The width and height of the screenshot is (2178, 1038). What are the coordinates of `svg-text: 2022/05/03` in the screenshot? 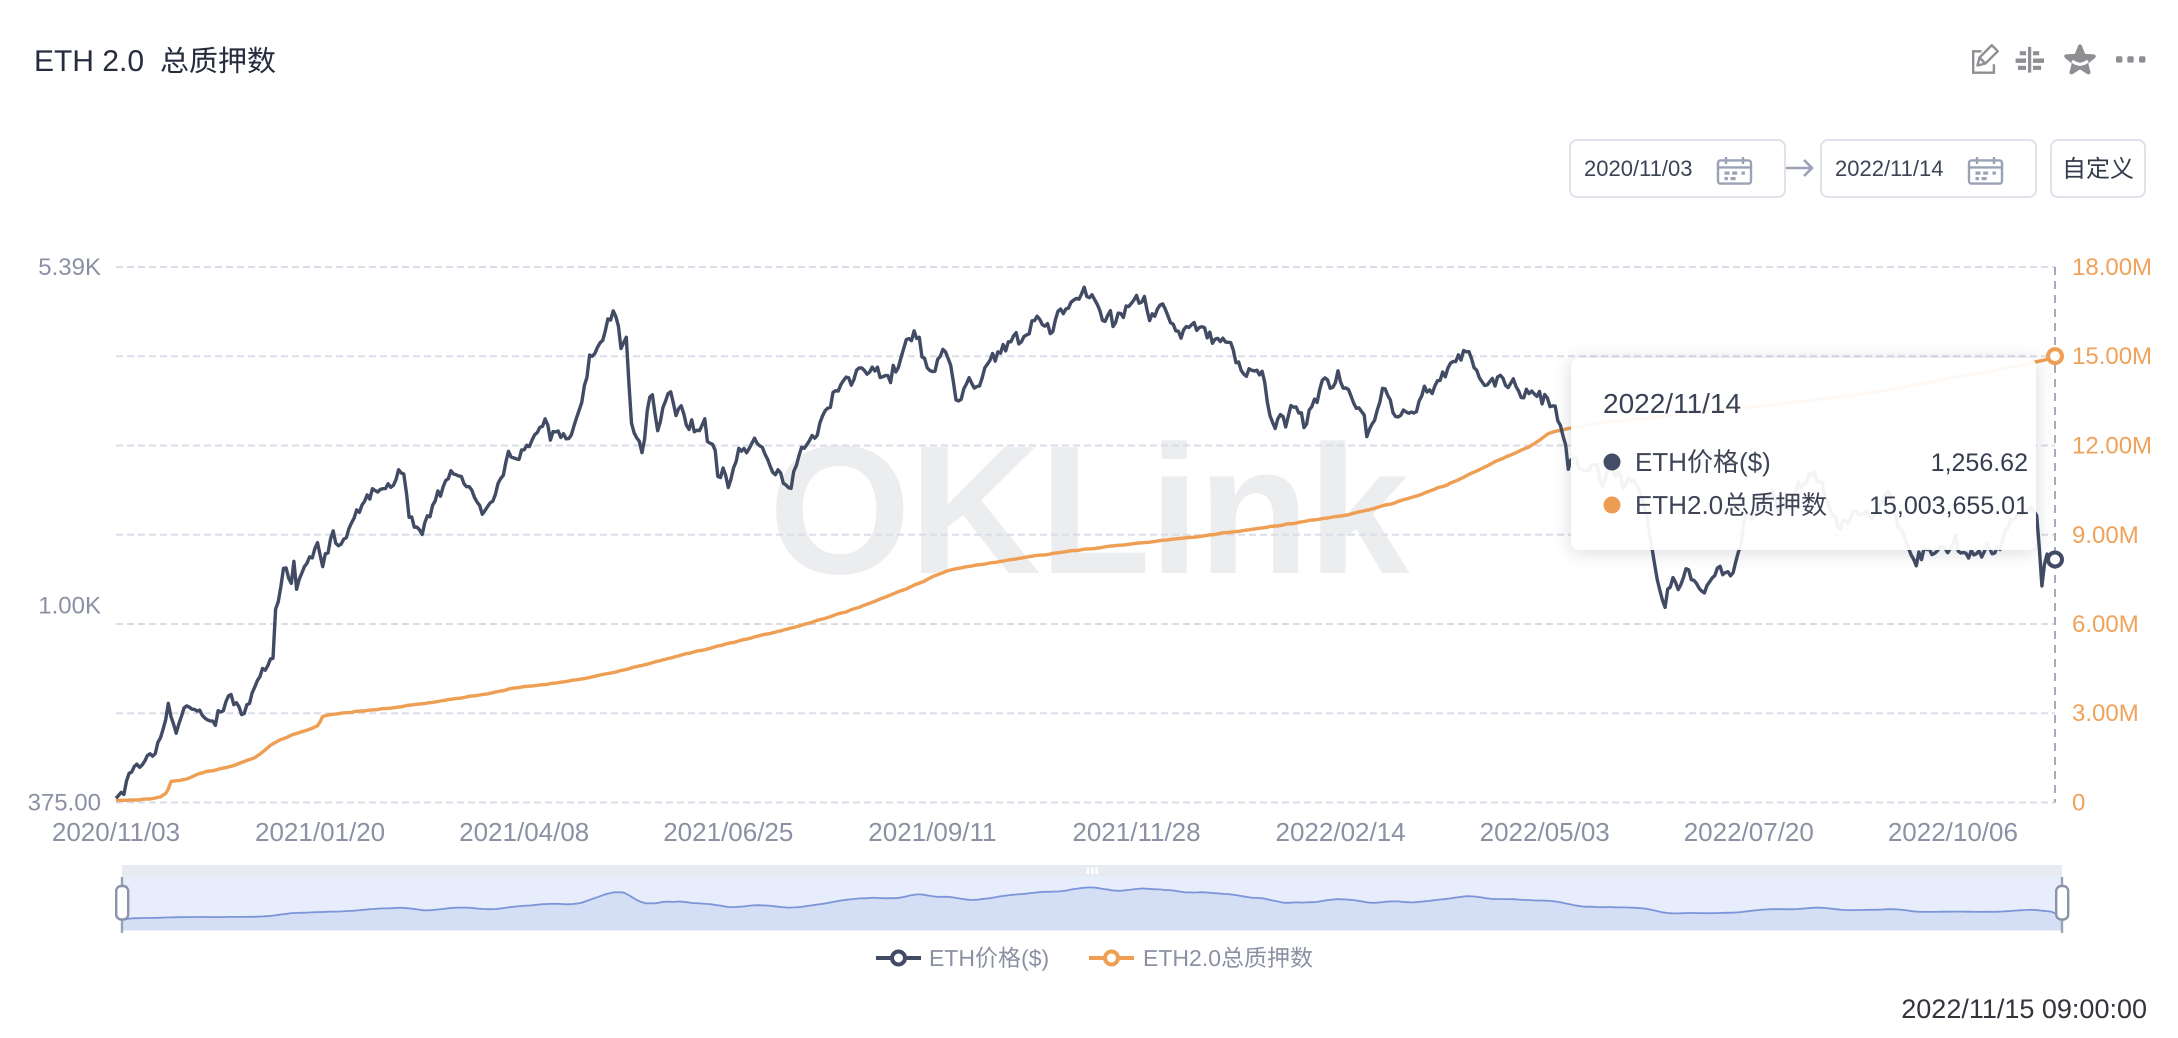 It's located at (1545, 832).